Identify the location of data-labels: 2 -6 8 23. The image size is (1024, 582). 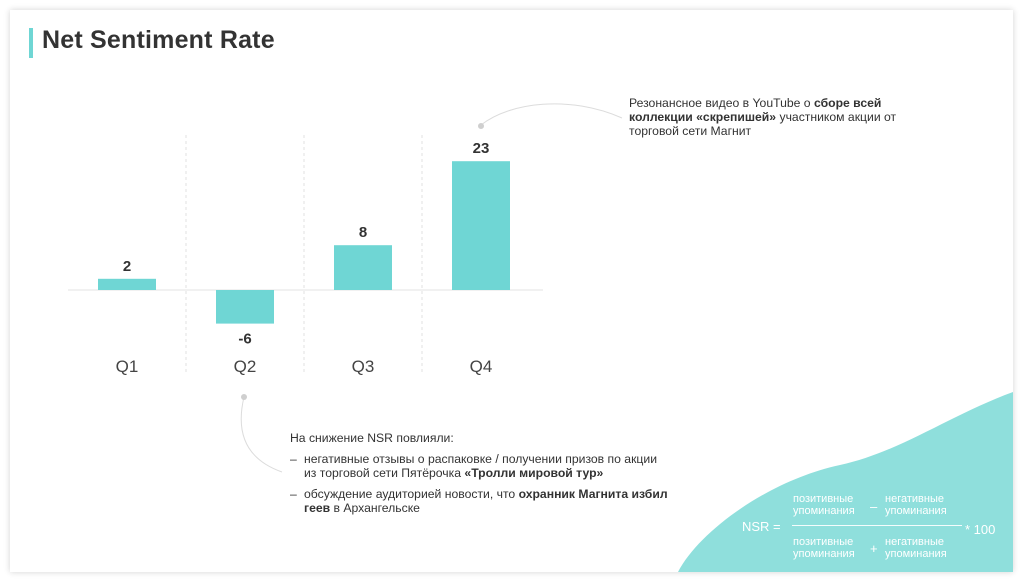
(306, 243).